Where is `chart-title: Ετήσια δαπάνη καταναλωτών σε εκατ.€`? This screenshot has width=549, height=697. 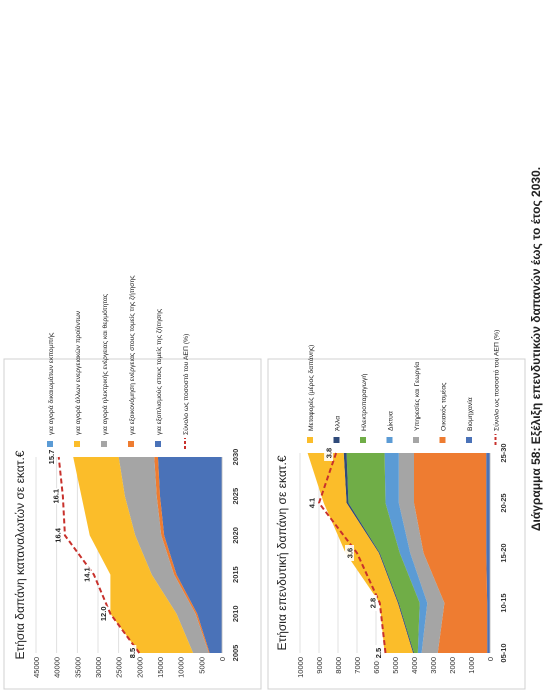
chart-title: Ετήσια δαπάνη καταναλωτών σε εκατ.€ is located at coordinates (20, 554).